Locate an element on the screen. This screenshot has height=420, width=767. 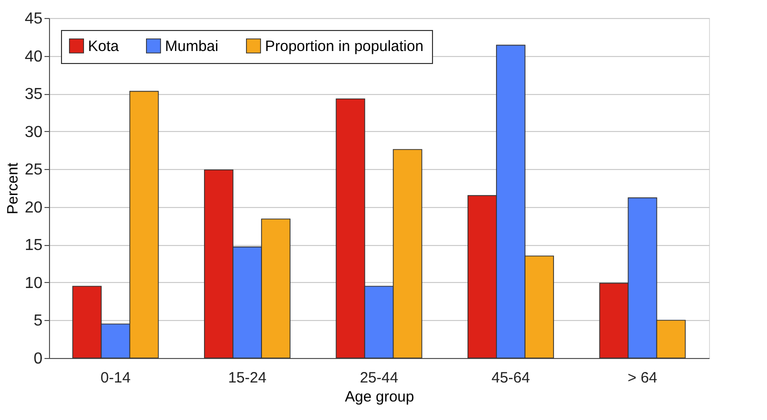
legend-label: Proportion in population is located at coordinates (344, 46).